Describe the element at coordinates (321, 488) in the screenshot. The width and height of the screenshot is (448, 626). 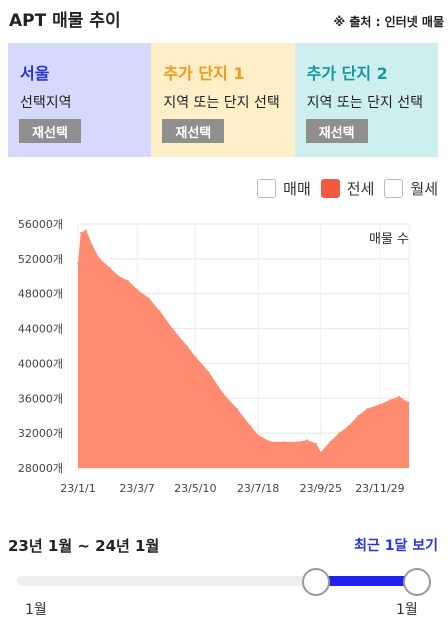
I see `x-tick-label: 23/9/25` at that location.